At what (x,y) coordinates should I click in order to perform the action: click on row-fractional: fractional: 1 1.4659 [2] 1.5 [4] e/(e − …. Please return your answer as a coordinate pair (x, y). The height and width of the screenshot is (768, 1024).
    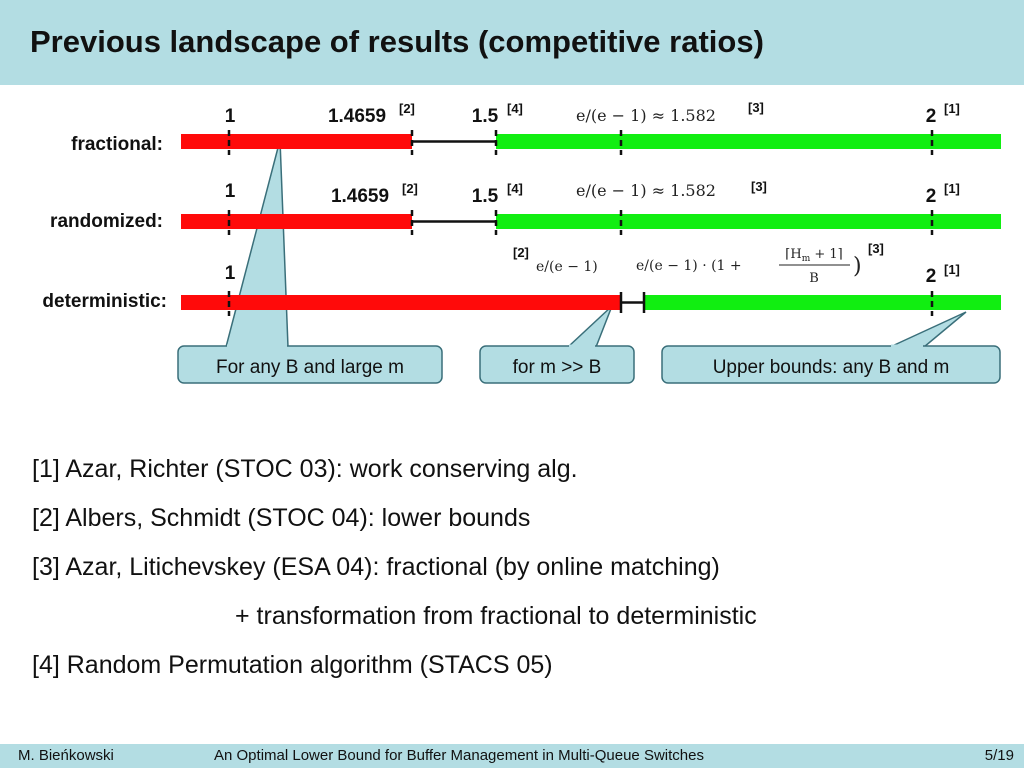
    Looking at the image, I should click on (536, 127).